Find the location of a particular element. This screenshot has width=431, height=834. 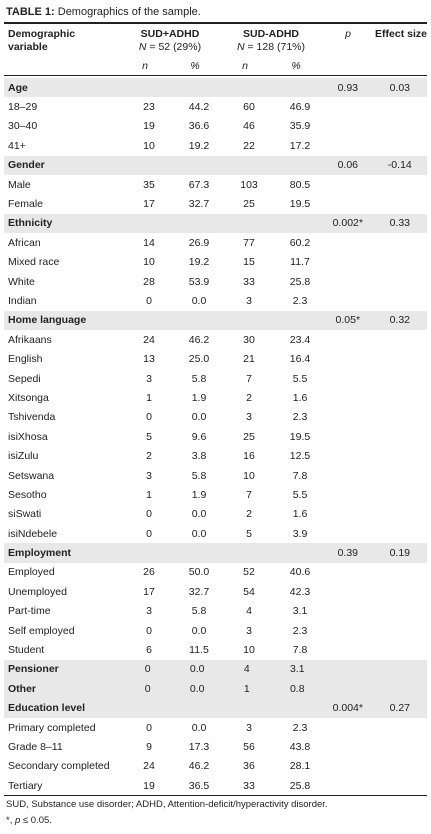

cell: 54 is located at coordinates (249, 591).